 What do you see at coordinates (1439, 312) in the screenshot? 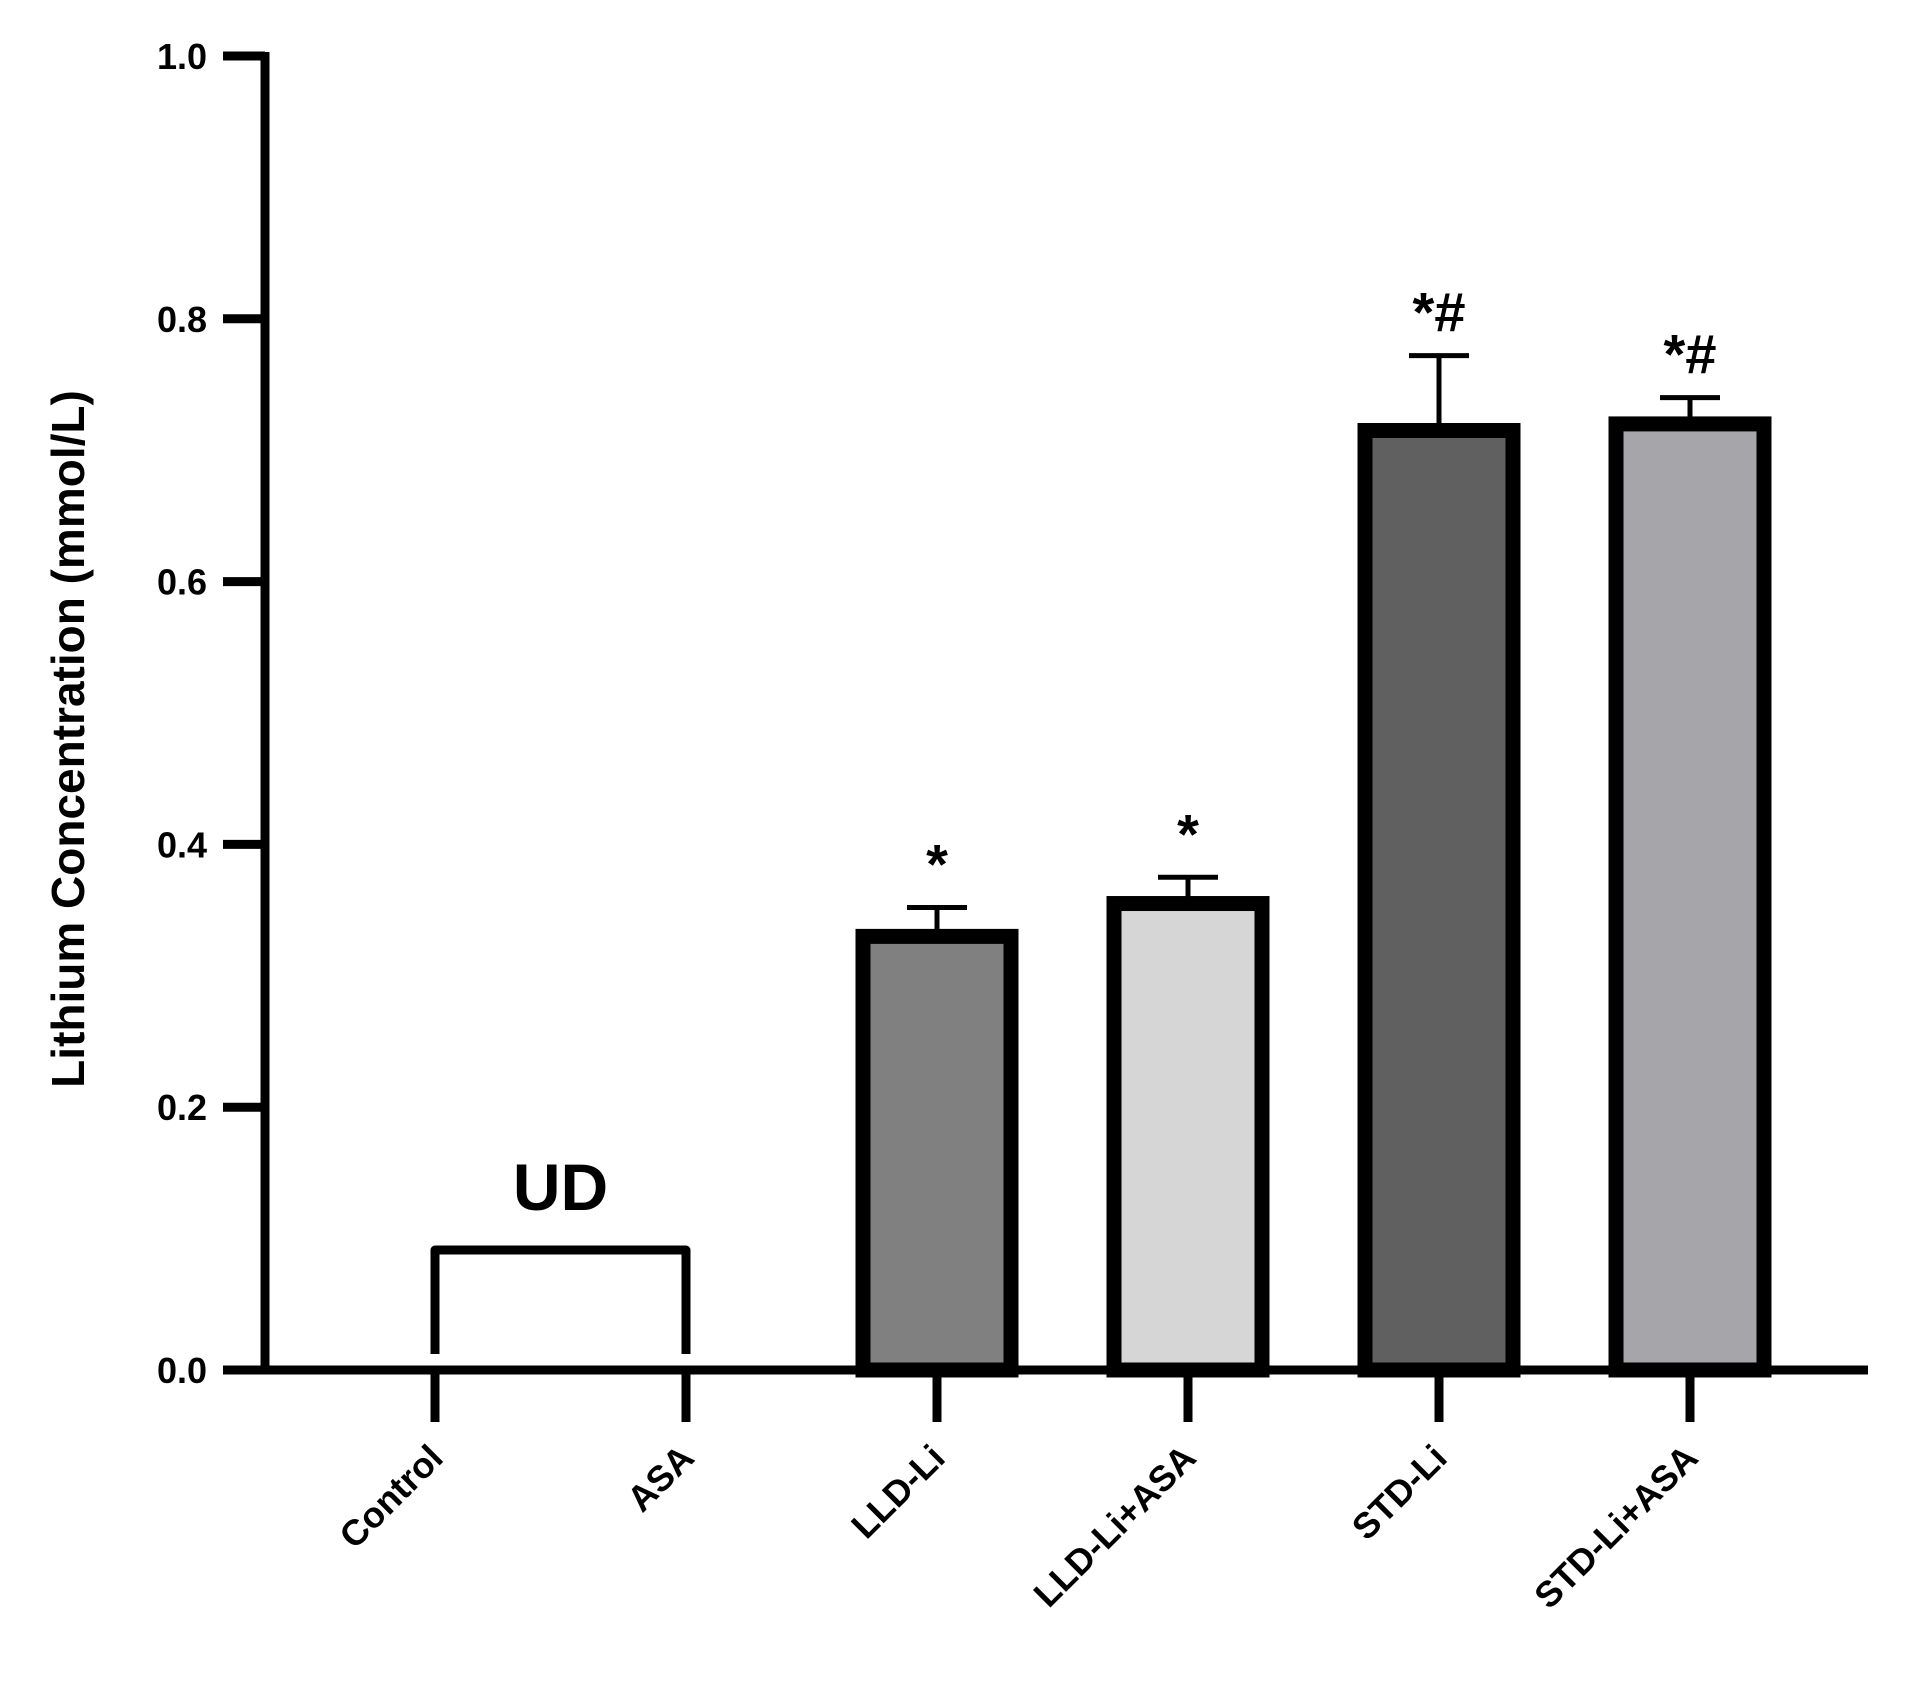
I see `significance-label-4: *#` at bounding box center [1439, 312].